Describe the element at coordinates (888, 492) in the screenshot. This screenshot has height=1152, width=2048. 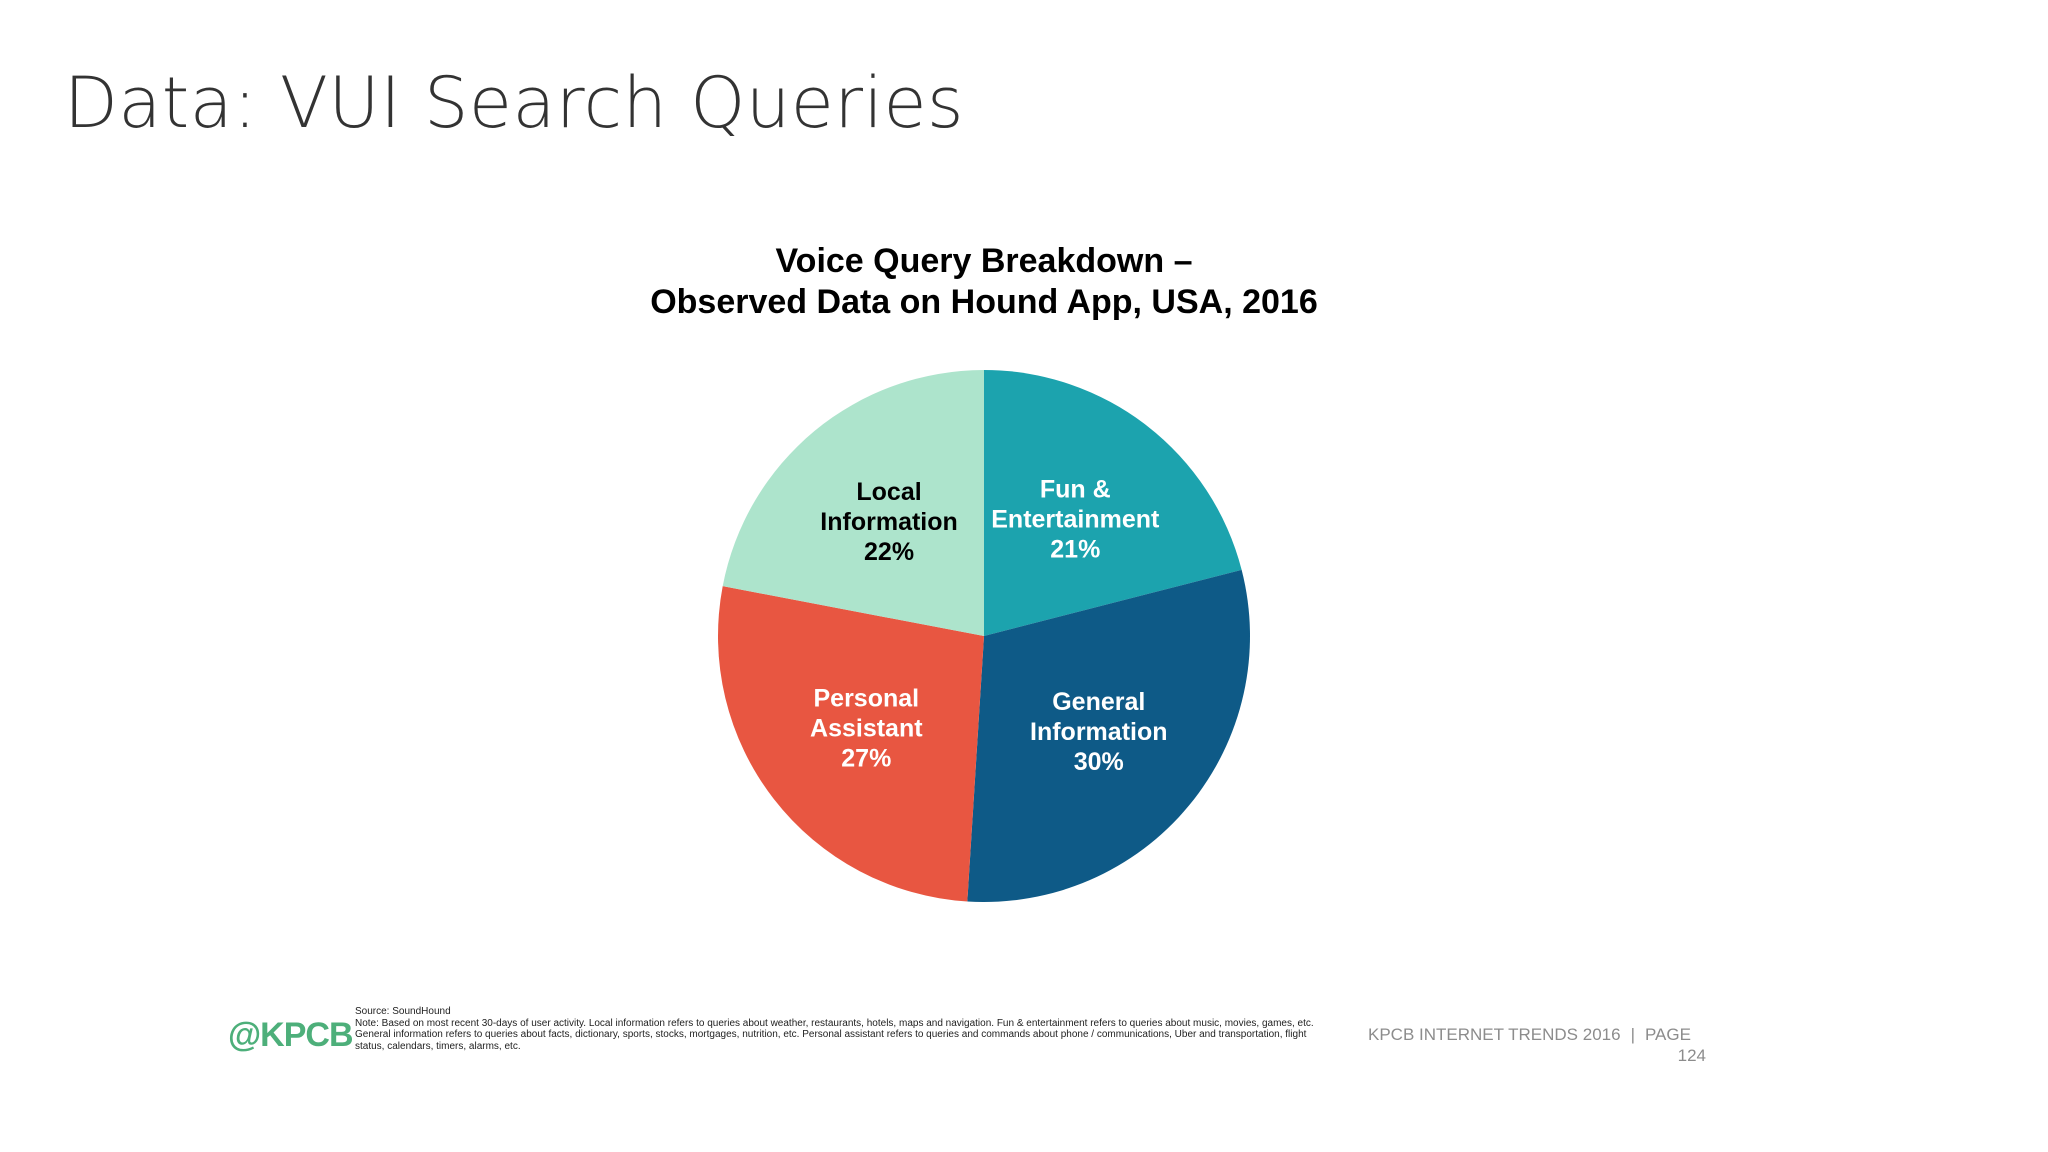
I see `pie-slice-name: Local` at that location.